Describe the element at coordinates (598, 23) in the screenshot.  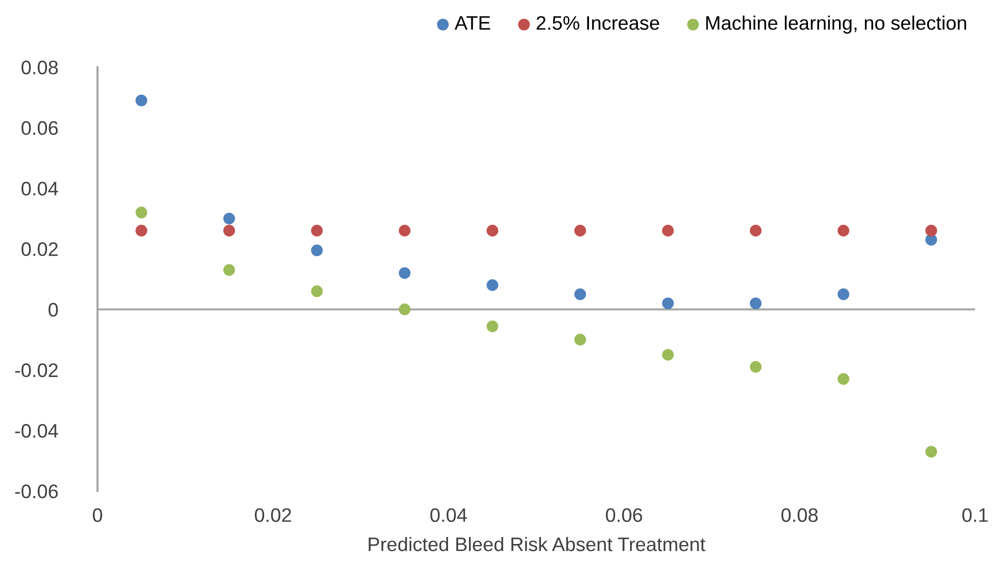
I see `legend-label: 2.5% Increase` at that location.